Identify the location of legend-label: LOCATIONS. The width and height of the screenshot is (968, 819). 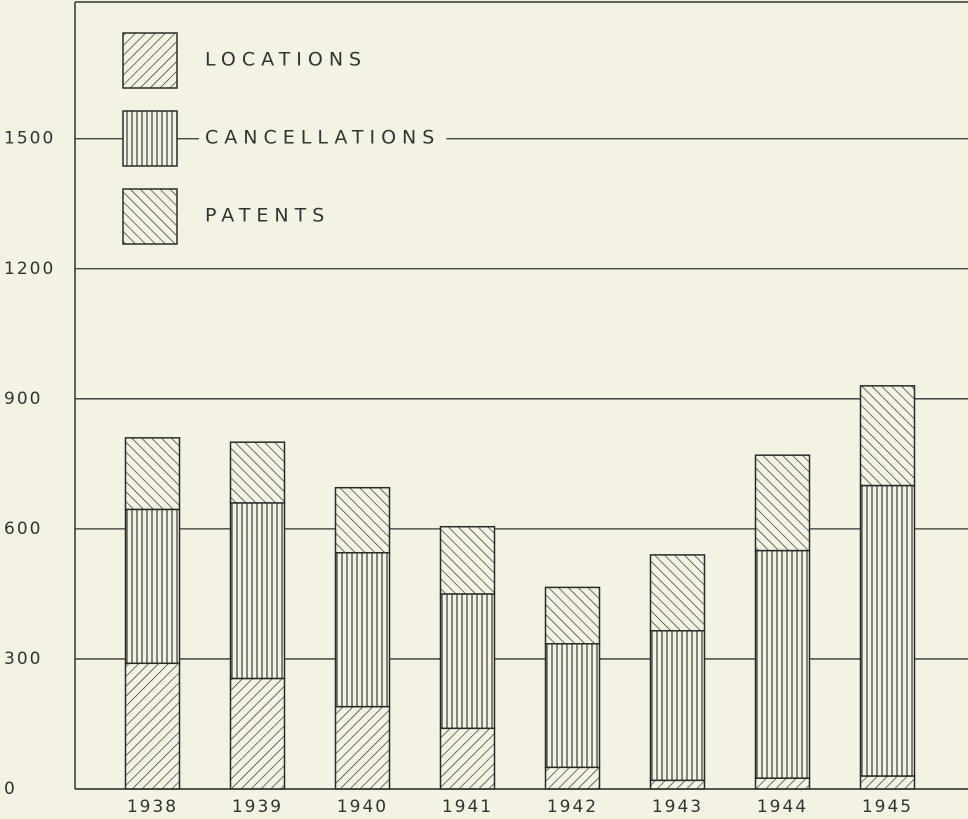
(286, 60).